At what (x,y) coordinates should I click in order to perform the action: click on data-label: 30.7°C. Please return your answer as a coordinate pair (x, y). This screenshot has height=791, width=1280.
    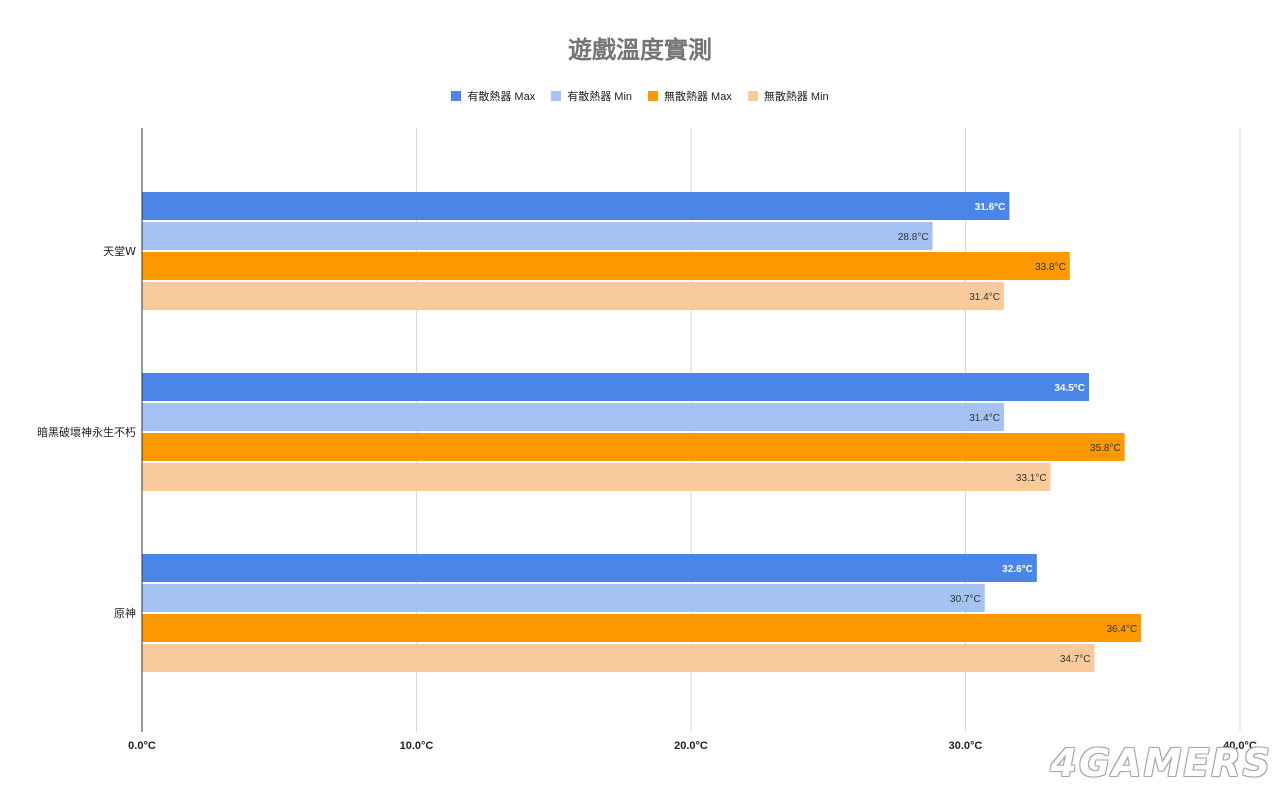
    Looking at the image, I should click on (965, 599).